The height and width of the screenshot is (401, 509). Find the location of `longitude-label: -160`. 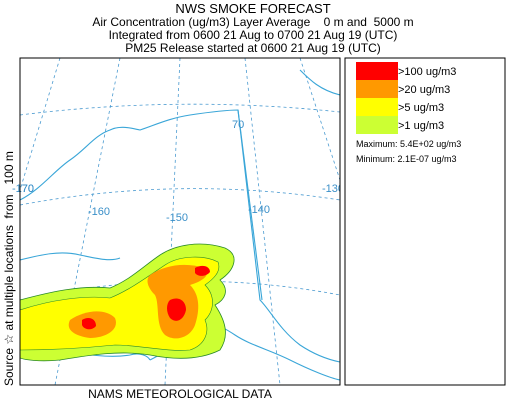

longitude-label: -160 is located at coordinates (99, 212).